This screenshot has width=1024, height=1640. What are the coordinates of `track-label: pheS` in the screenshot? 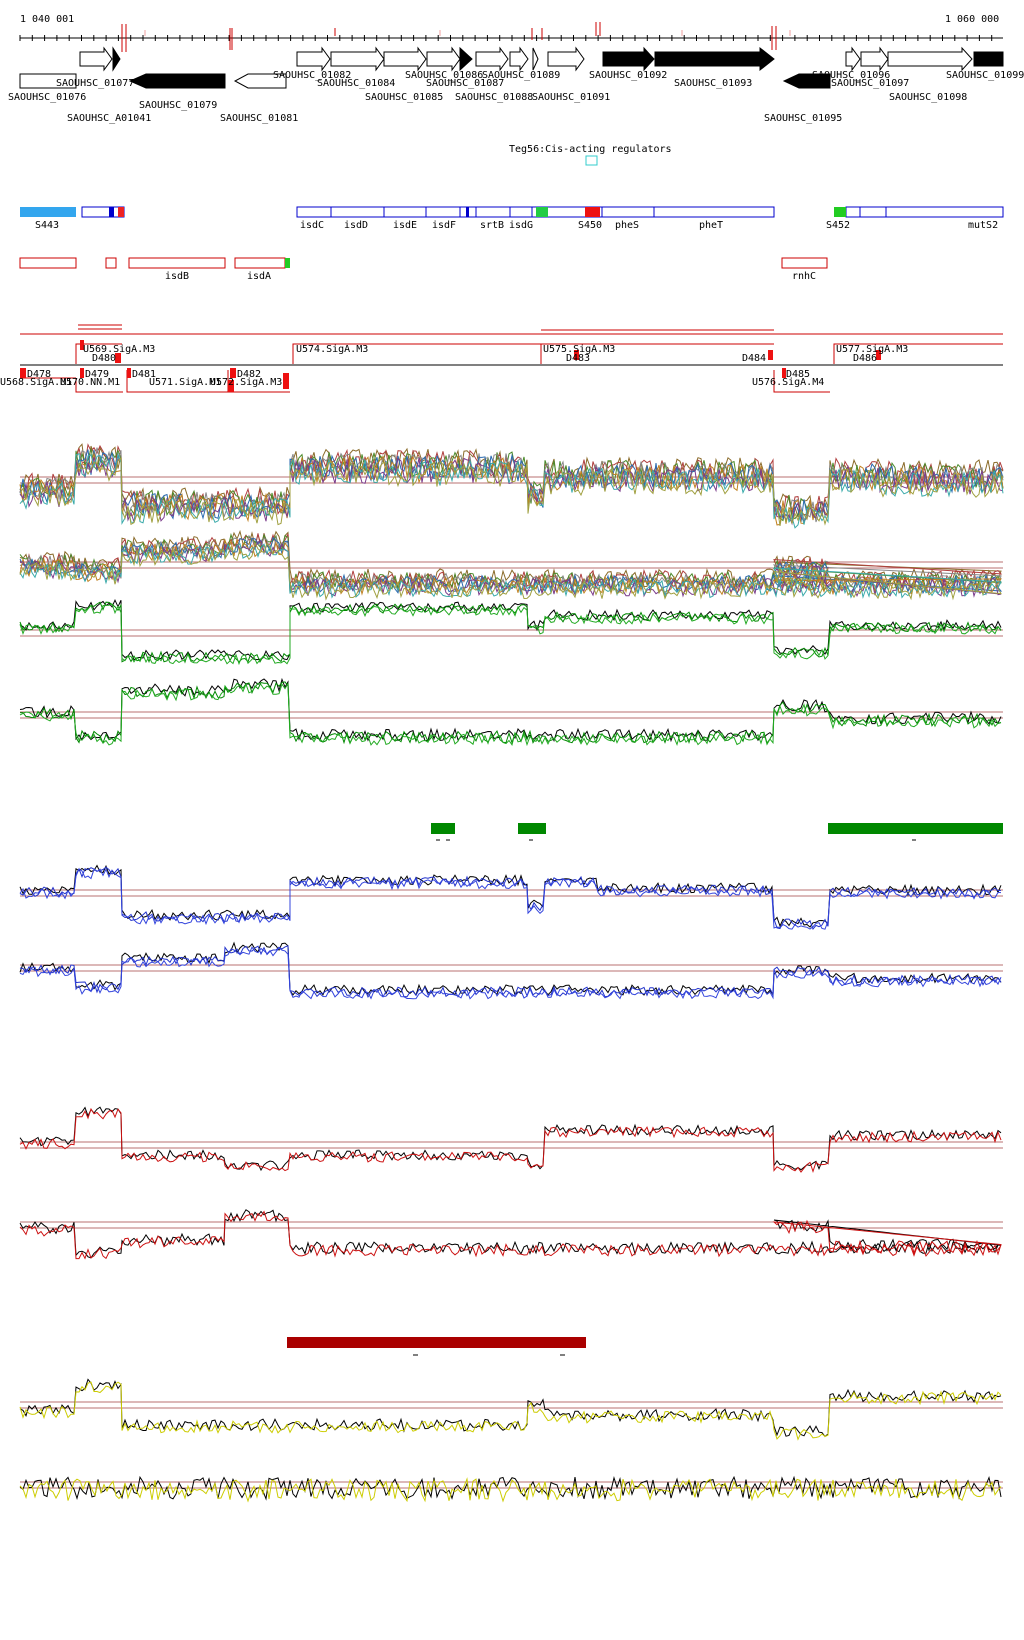 It's located at (627, 225).